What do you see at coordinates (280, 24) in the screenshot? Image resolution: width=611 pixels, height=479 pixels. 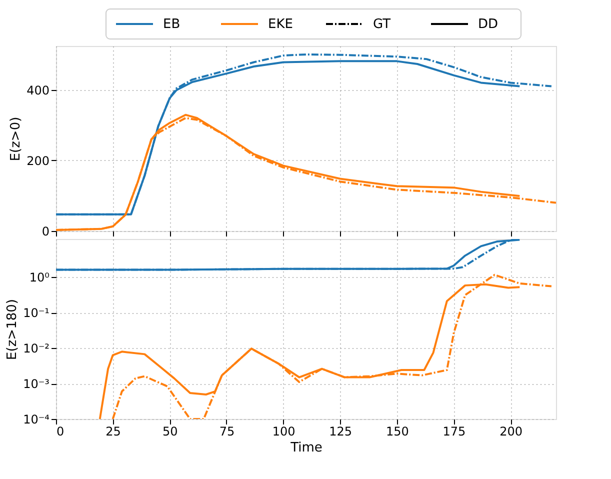 I see `legend-label: EKE` at bounding box center [280, 24].